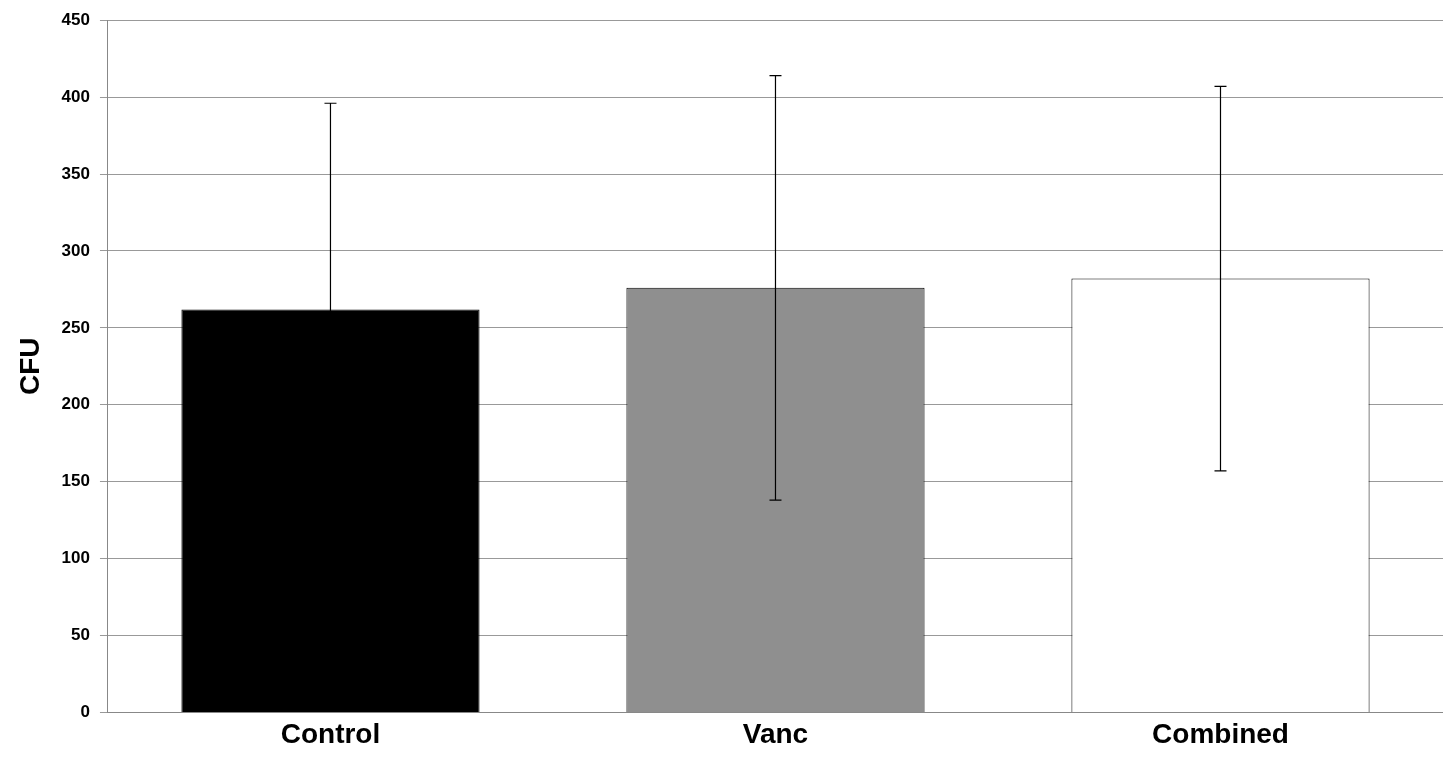 The width and height of the screenshot is (1443, 763). I want to click on y-tick-label: 50, so click(80, 635).